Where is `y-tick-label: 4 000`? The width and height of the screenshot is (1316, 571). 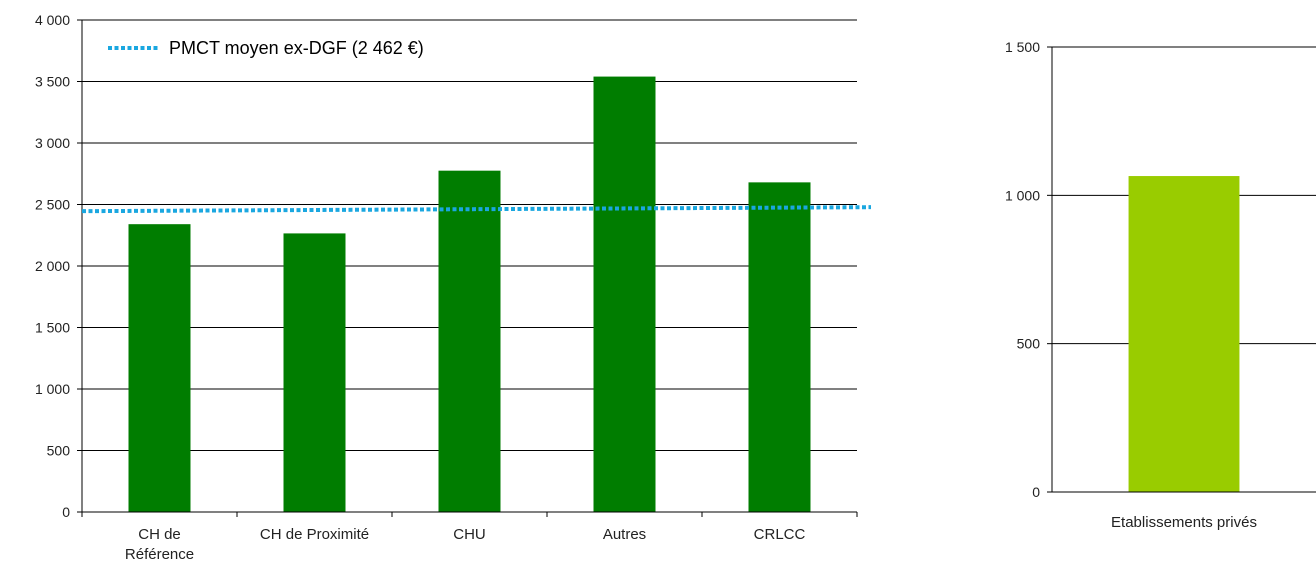
y-tick-label: 4 000 is located at coordinates (52, 20).